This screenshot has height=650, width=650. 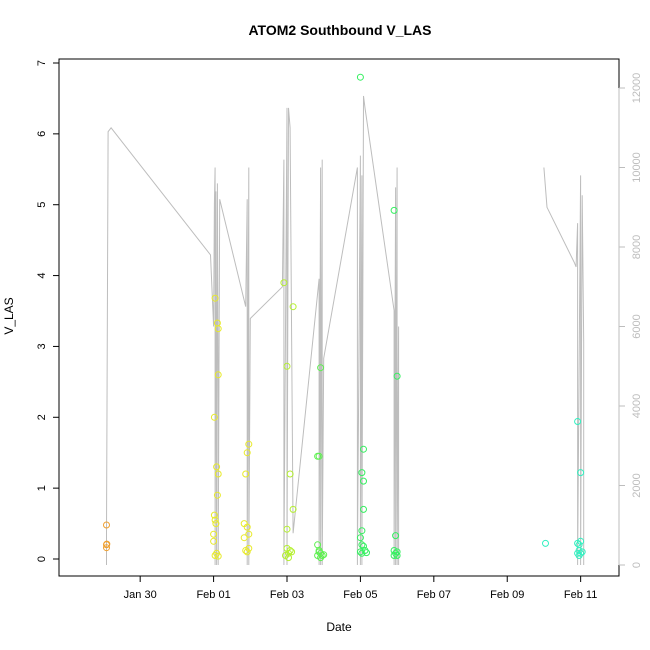 What do you see at coordinates (630, 320) in the screenshot?
I see `secondary-y-axis: 0 2000 4000 6000 8000 10000 12000` at bounding box center [630, 320].